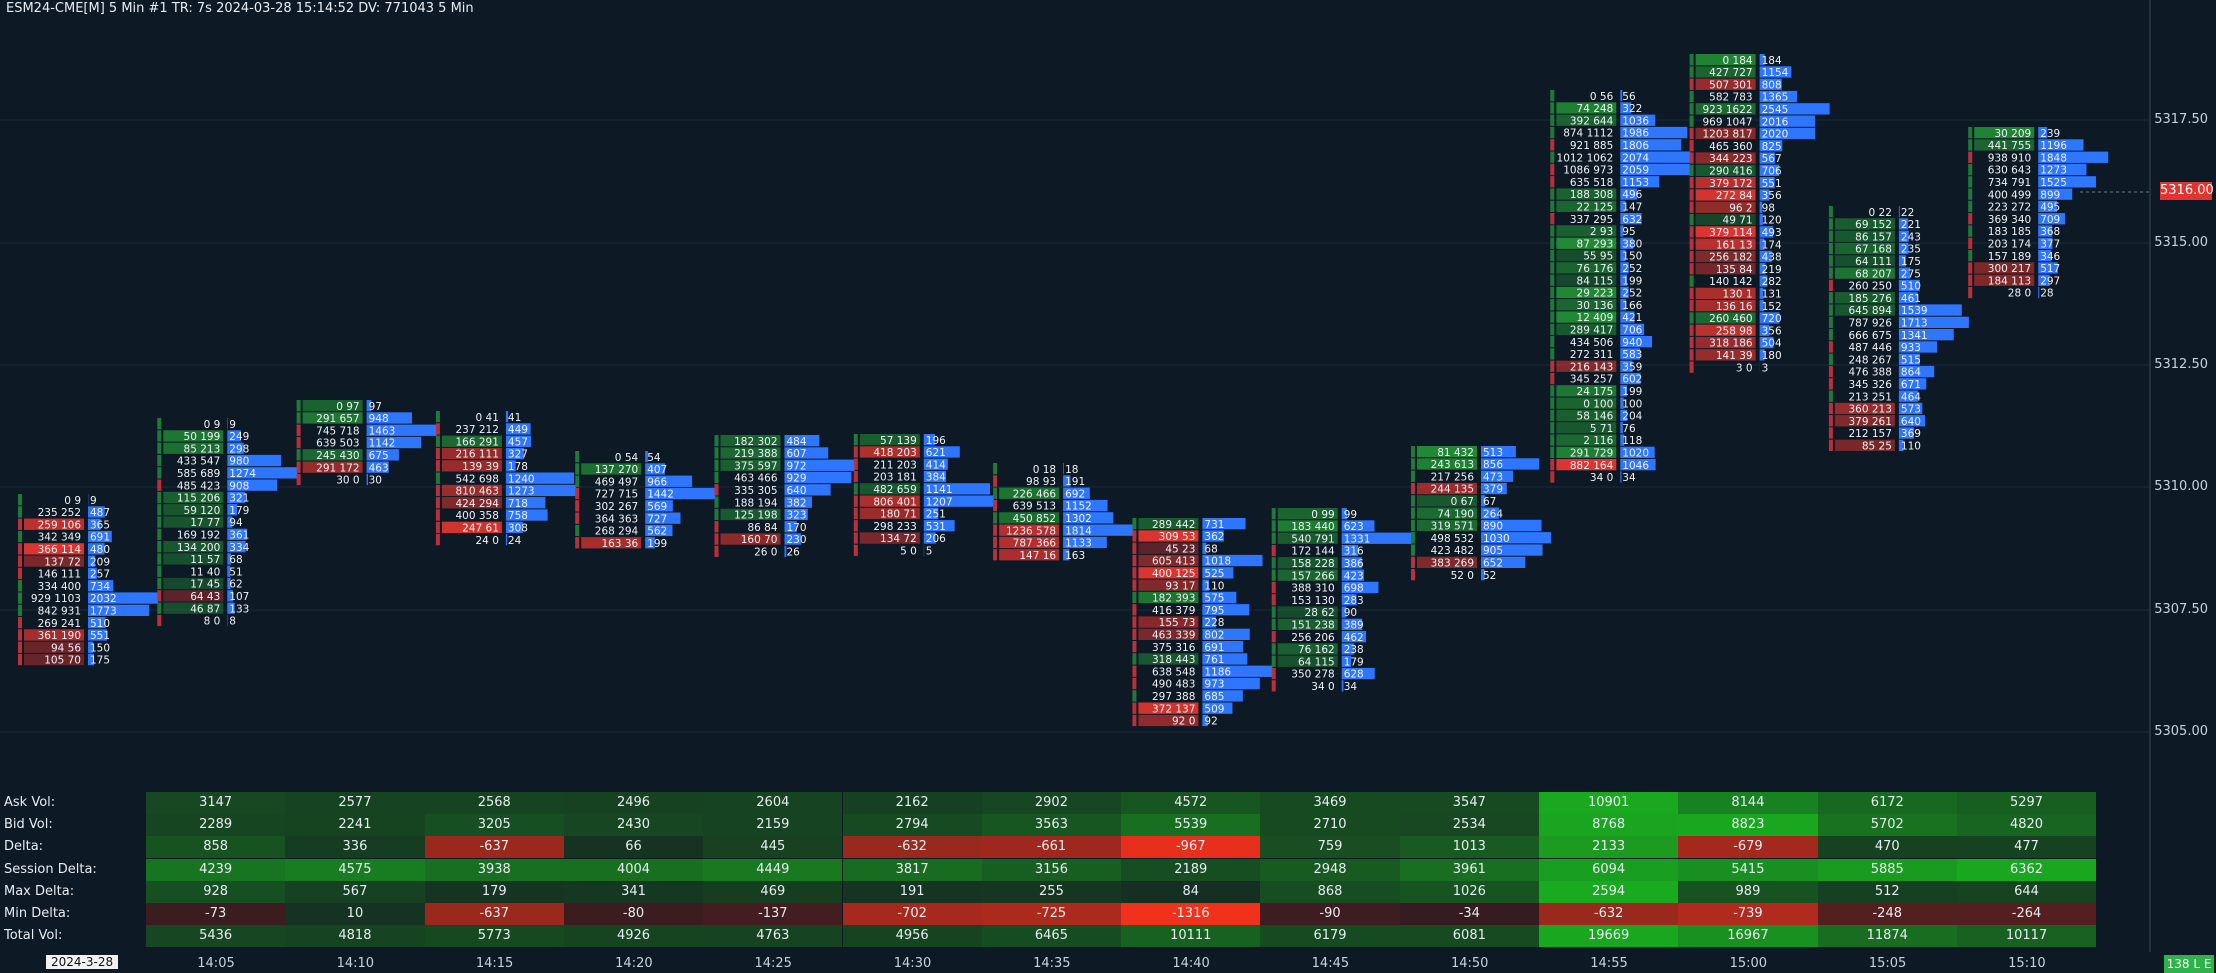 This screenshot has height=973, width=2216. What do you see at coordinates (1911, 299) in the screenshot?
I see `volume-text: 461` at bounding box center [1911, 299].